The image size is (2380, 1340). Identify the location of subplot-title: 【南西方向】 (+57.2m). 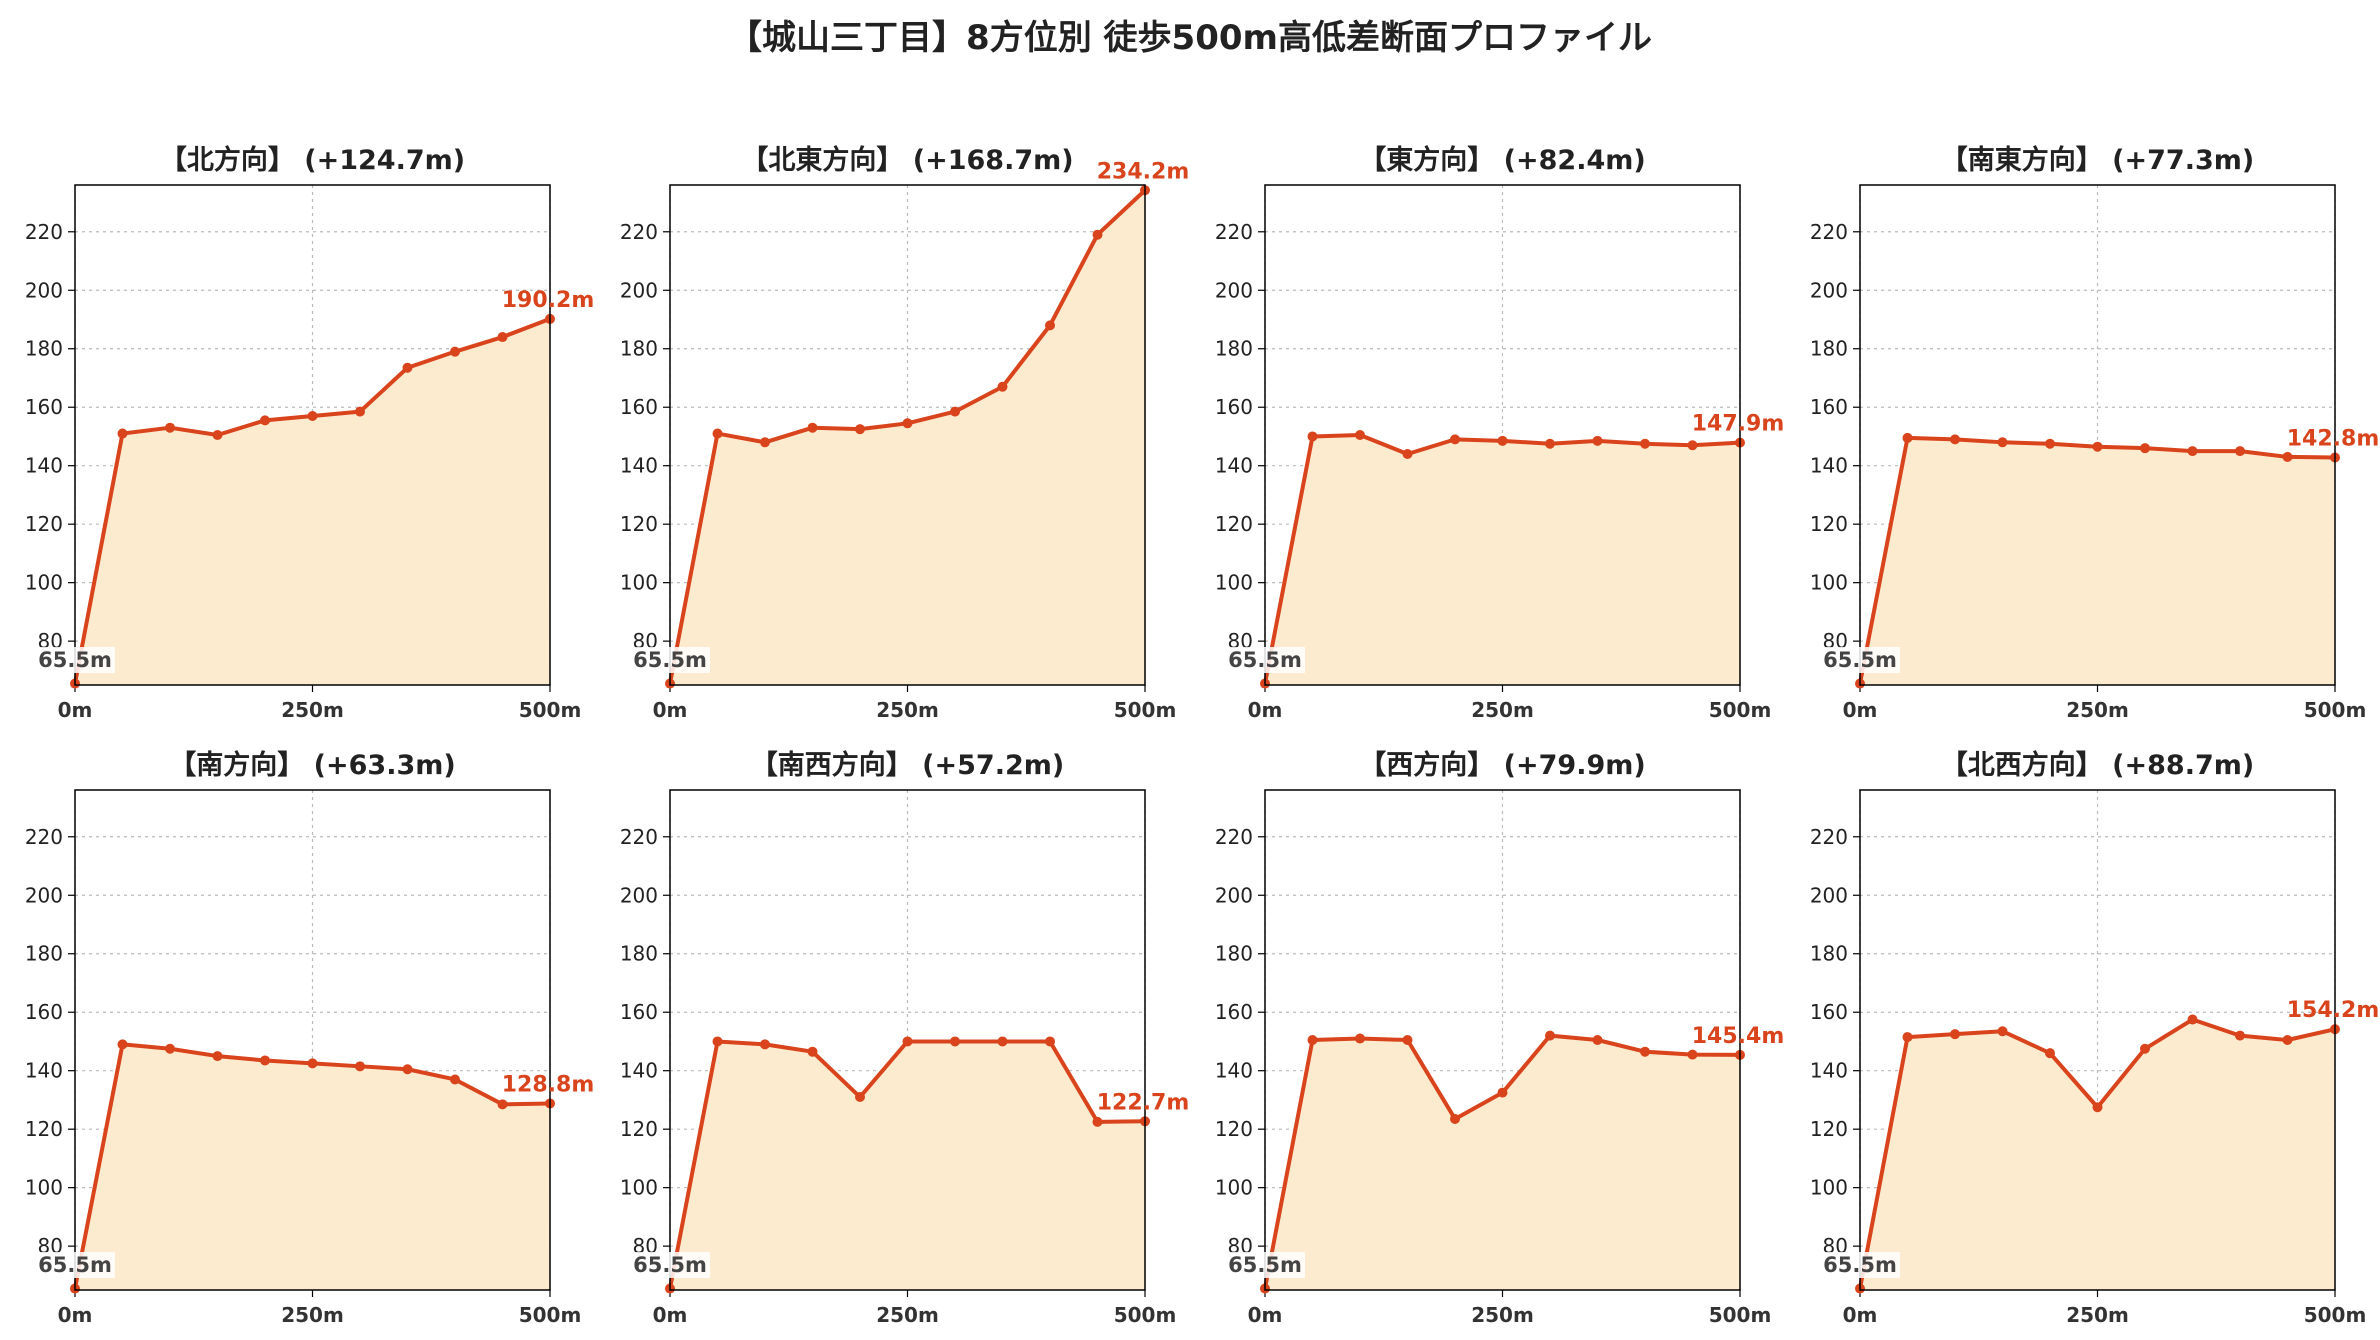
(907, 765).